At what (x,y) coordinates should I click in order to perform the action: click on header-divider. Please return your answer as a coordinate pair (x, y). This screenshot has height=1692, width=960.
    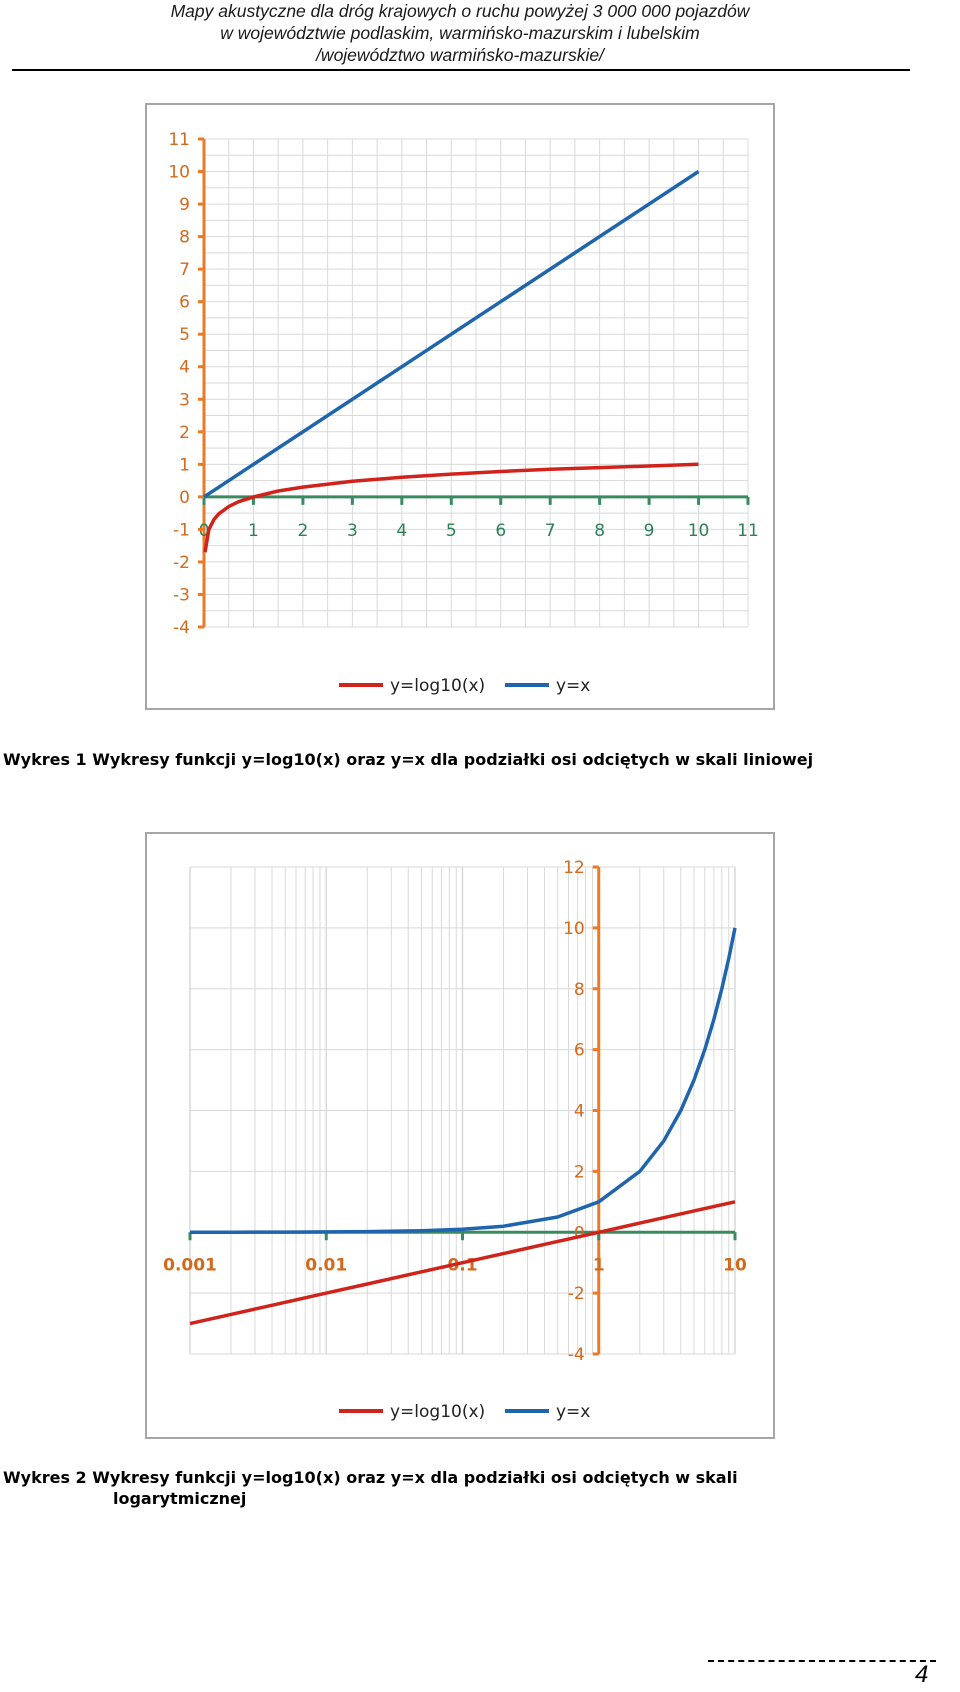
    Looking at the image, I should click on (461, 70).